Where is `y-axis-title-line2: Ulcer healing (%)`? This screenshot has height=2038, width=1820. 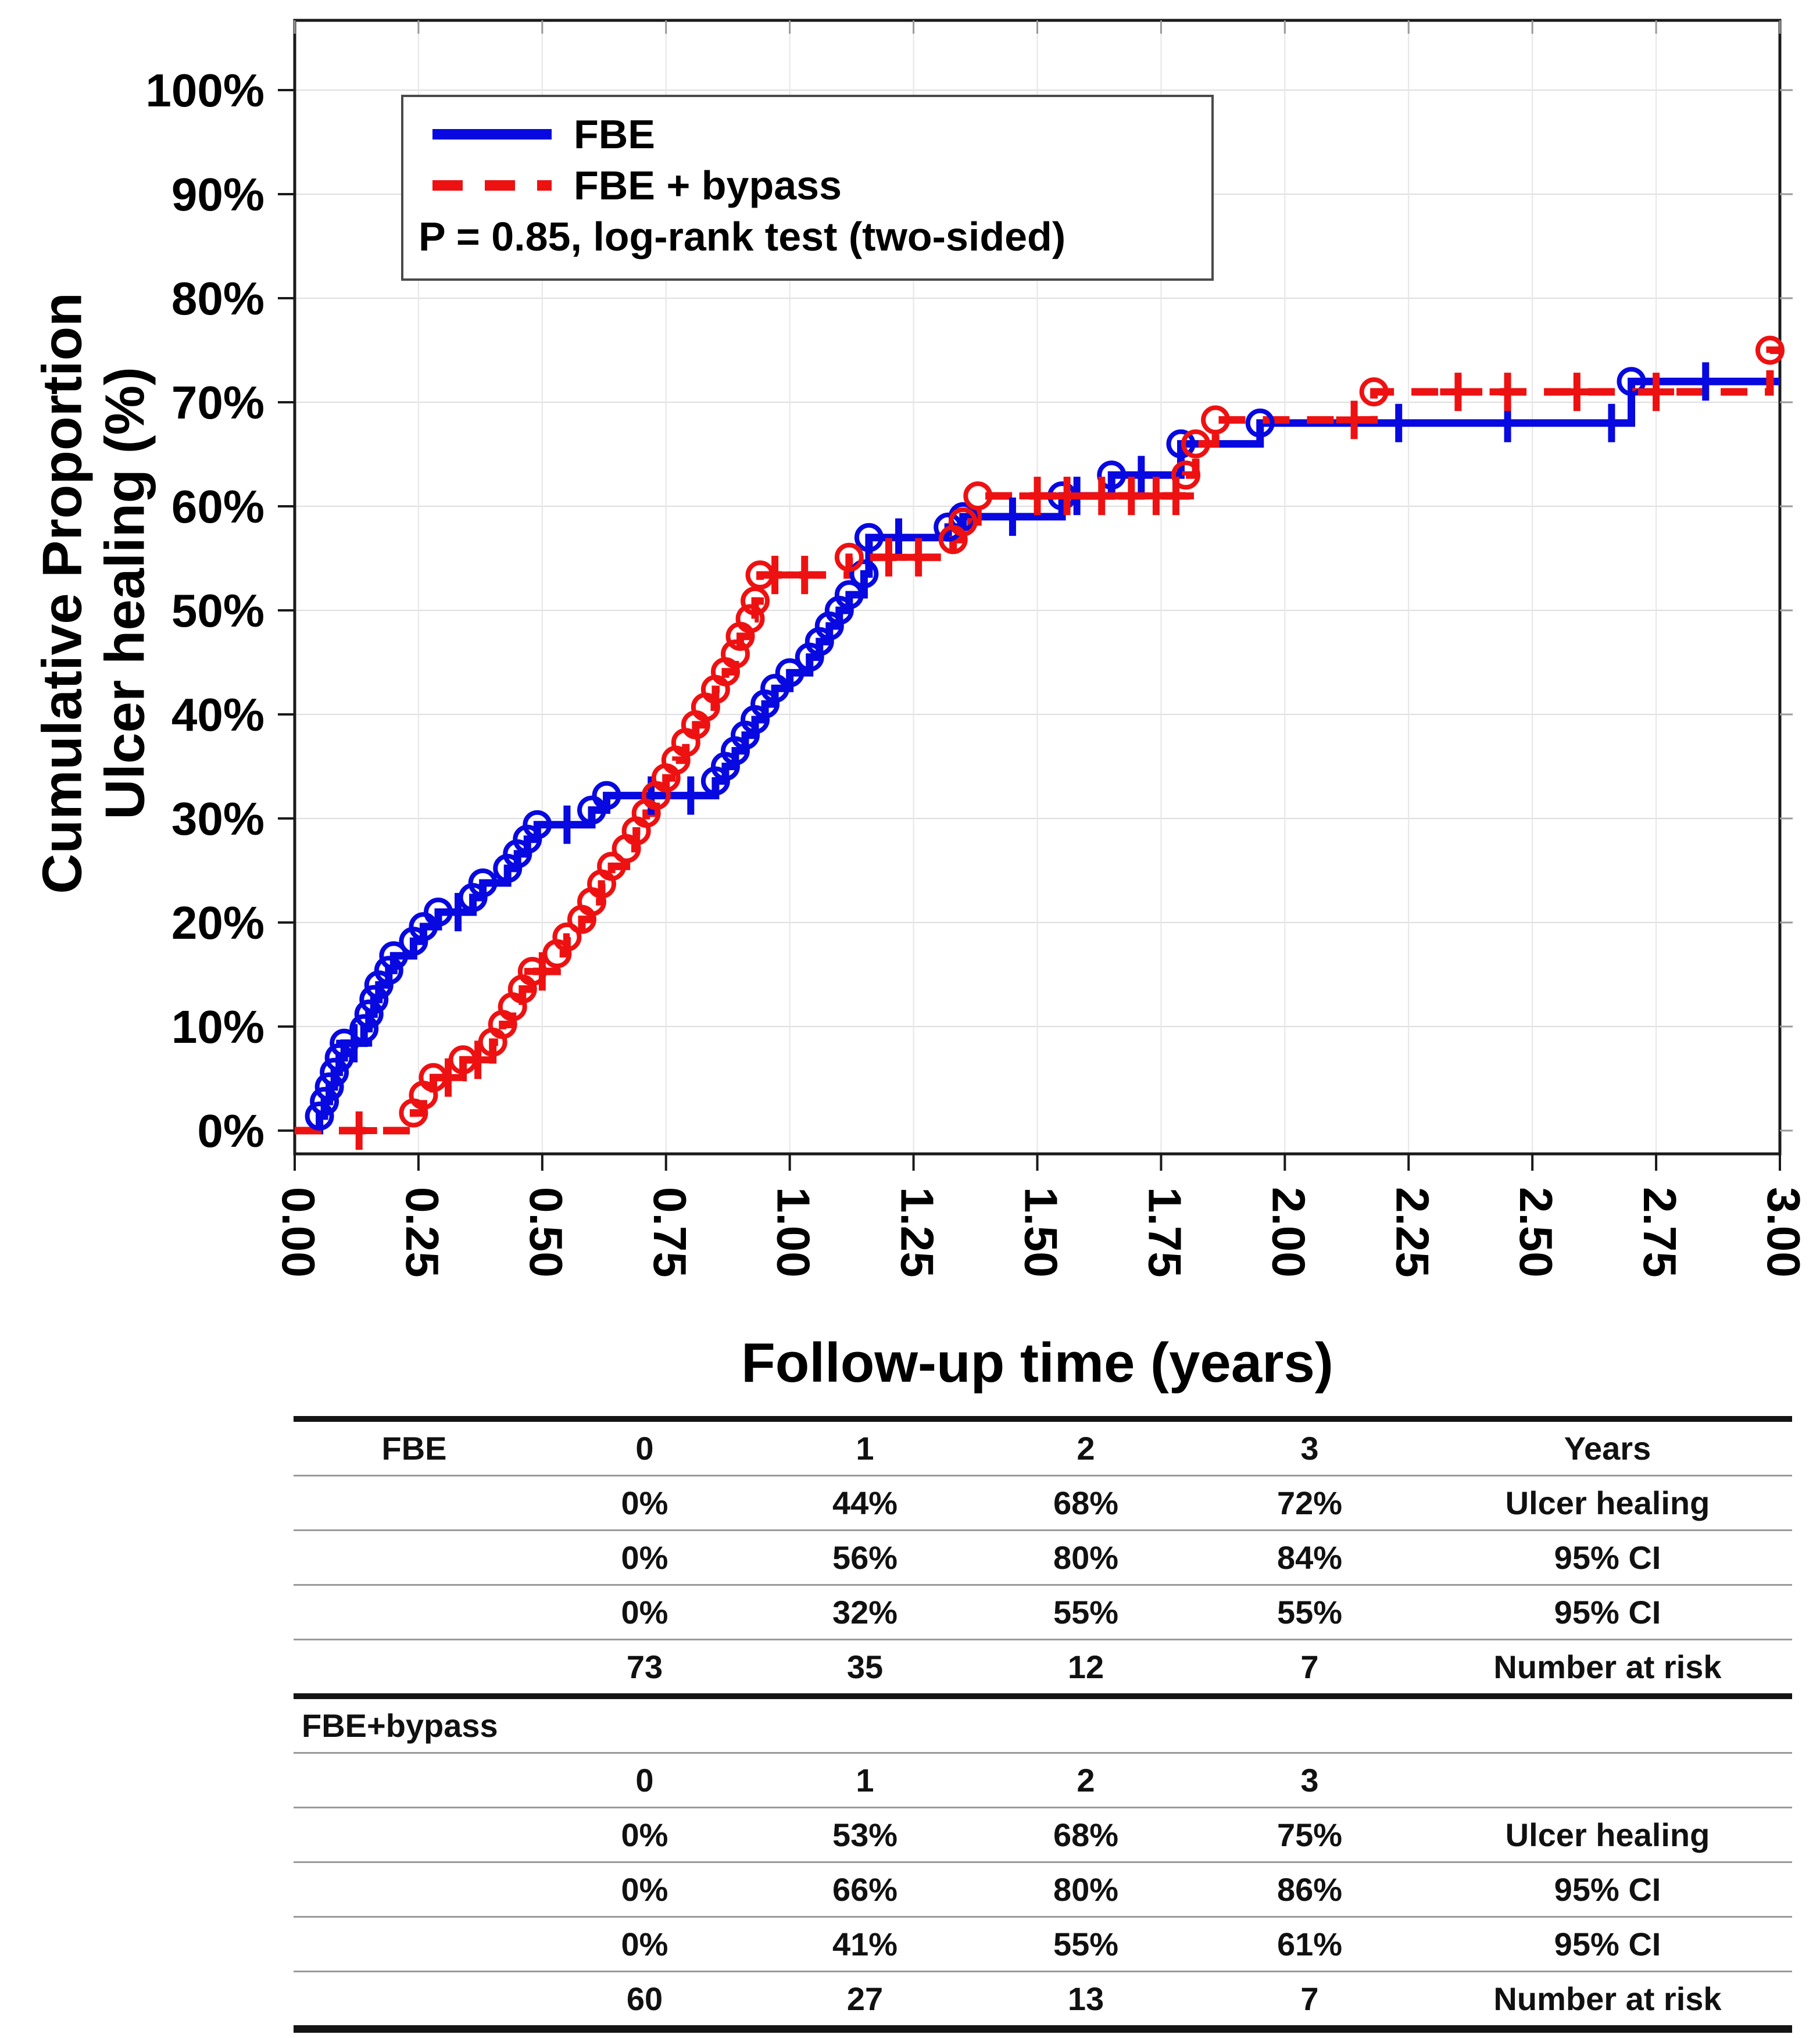 y-axis-title-line2: Ulcer healing (%) is located at coordinates (125, 593).